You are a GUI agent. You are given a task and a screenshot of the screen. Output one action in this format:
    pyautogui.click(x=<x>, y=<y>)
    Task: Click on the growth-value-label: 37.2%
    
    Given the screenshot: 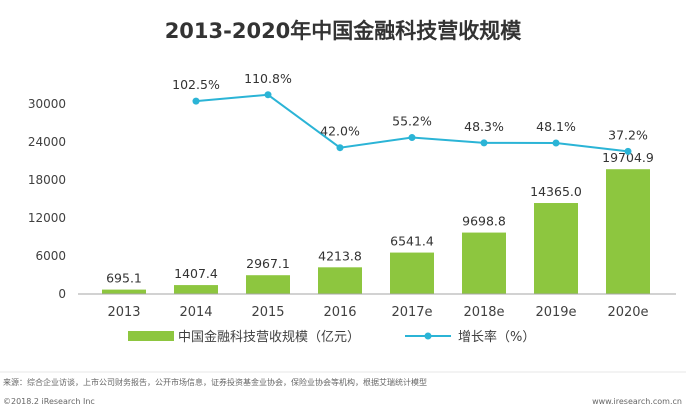 What is the action you would take?
    pyautogui.click(x=628, y=134)
    